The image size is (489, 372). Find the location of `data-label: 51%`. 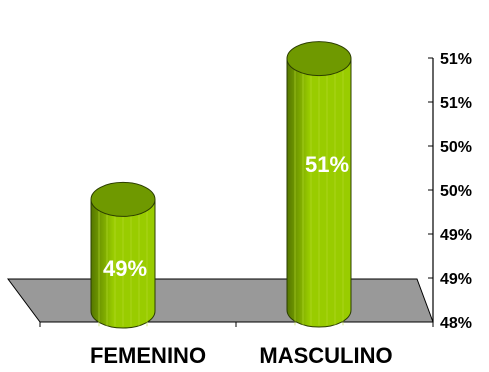

data-label: 51% is located at coordinates (327, 164).